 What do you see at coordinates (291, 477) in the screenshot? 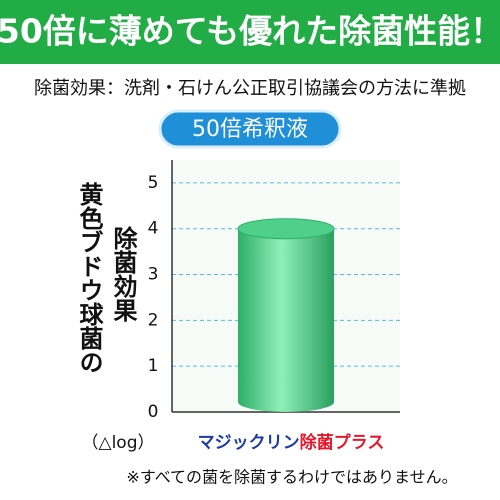
I see `footnote: ※すべての菌を除菌するわけではありません。` at bounding box center [291, 477].